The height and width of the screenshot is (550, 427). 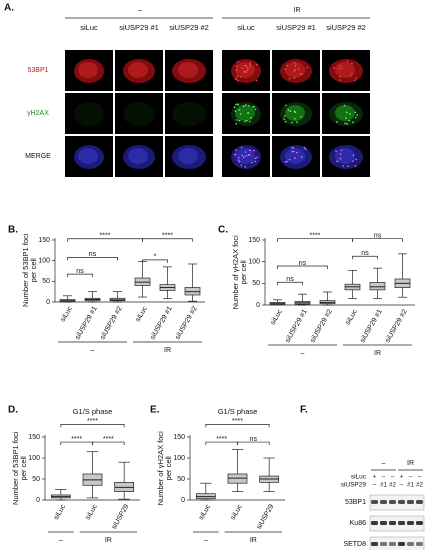 What do you see at coordinates (359, 477) in the screenshot?
I see `row-label: siLuc` at bounding box center [359, 477].